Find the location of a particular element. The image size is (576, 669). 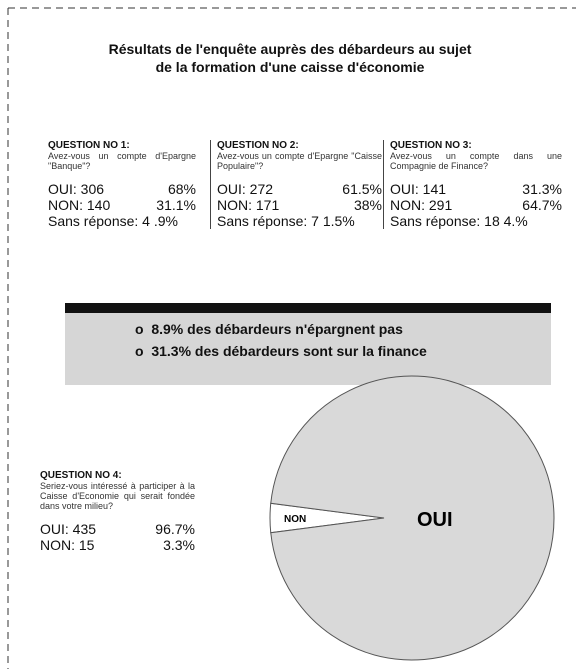

answer-left: OUI: 435 is located at coordinates (68, 529).